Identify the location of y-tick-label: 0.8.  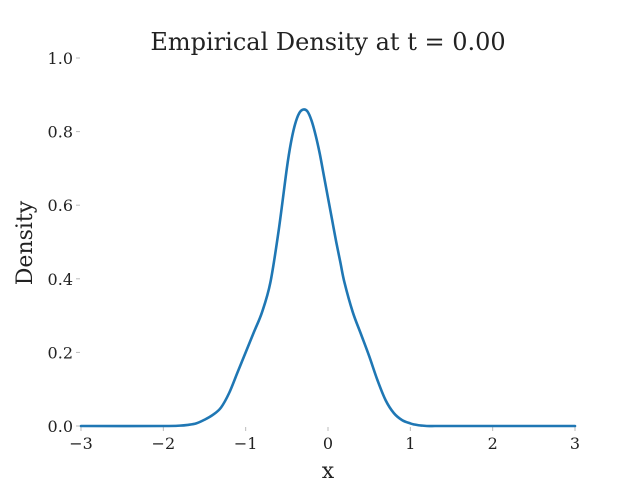
(60, 132).